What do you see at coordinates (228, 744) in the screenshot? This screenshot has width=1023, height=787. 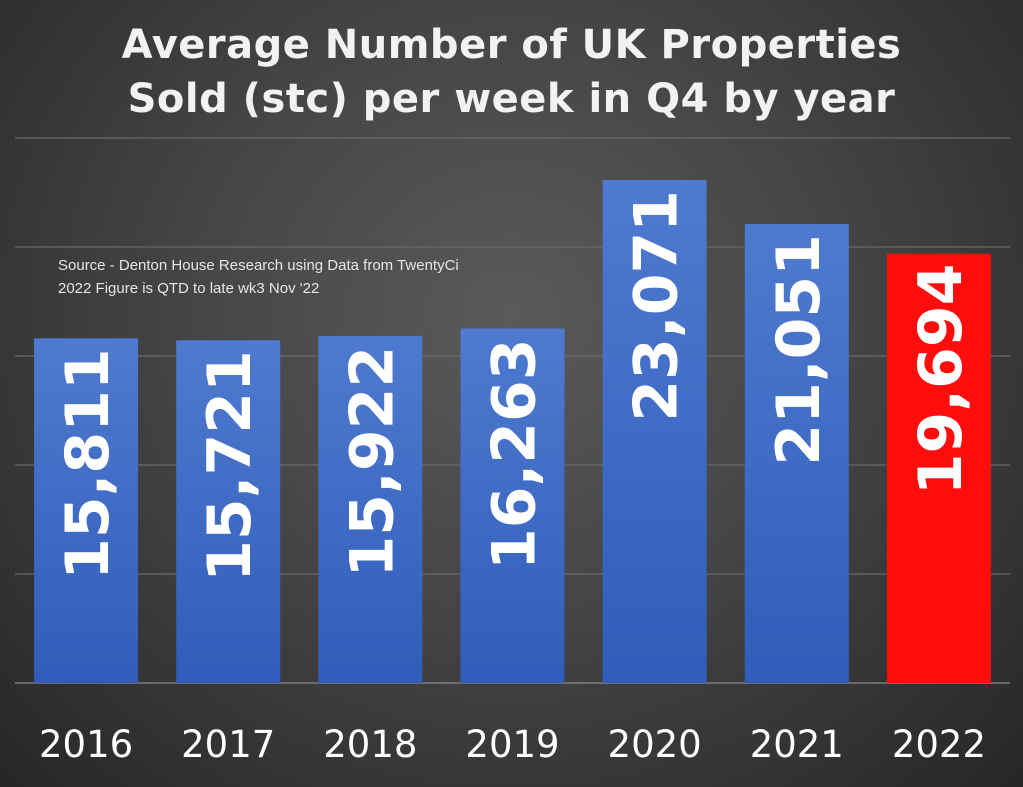 I see `x-tick-label: 2017` at bounding box center [228, 744].